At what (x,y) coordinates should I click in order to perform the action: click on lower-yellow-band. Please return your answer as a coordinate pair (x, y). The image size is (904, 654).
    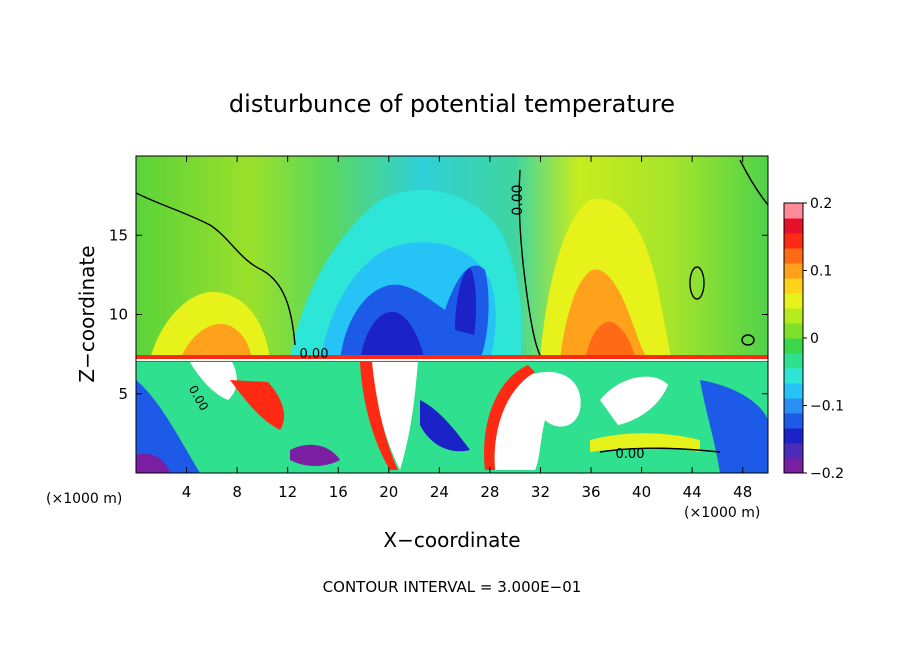
    Looking at the image, I should click on (645, 442).